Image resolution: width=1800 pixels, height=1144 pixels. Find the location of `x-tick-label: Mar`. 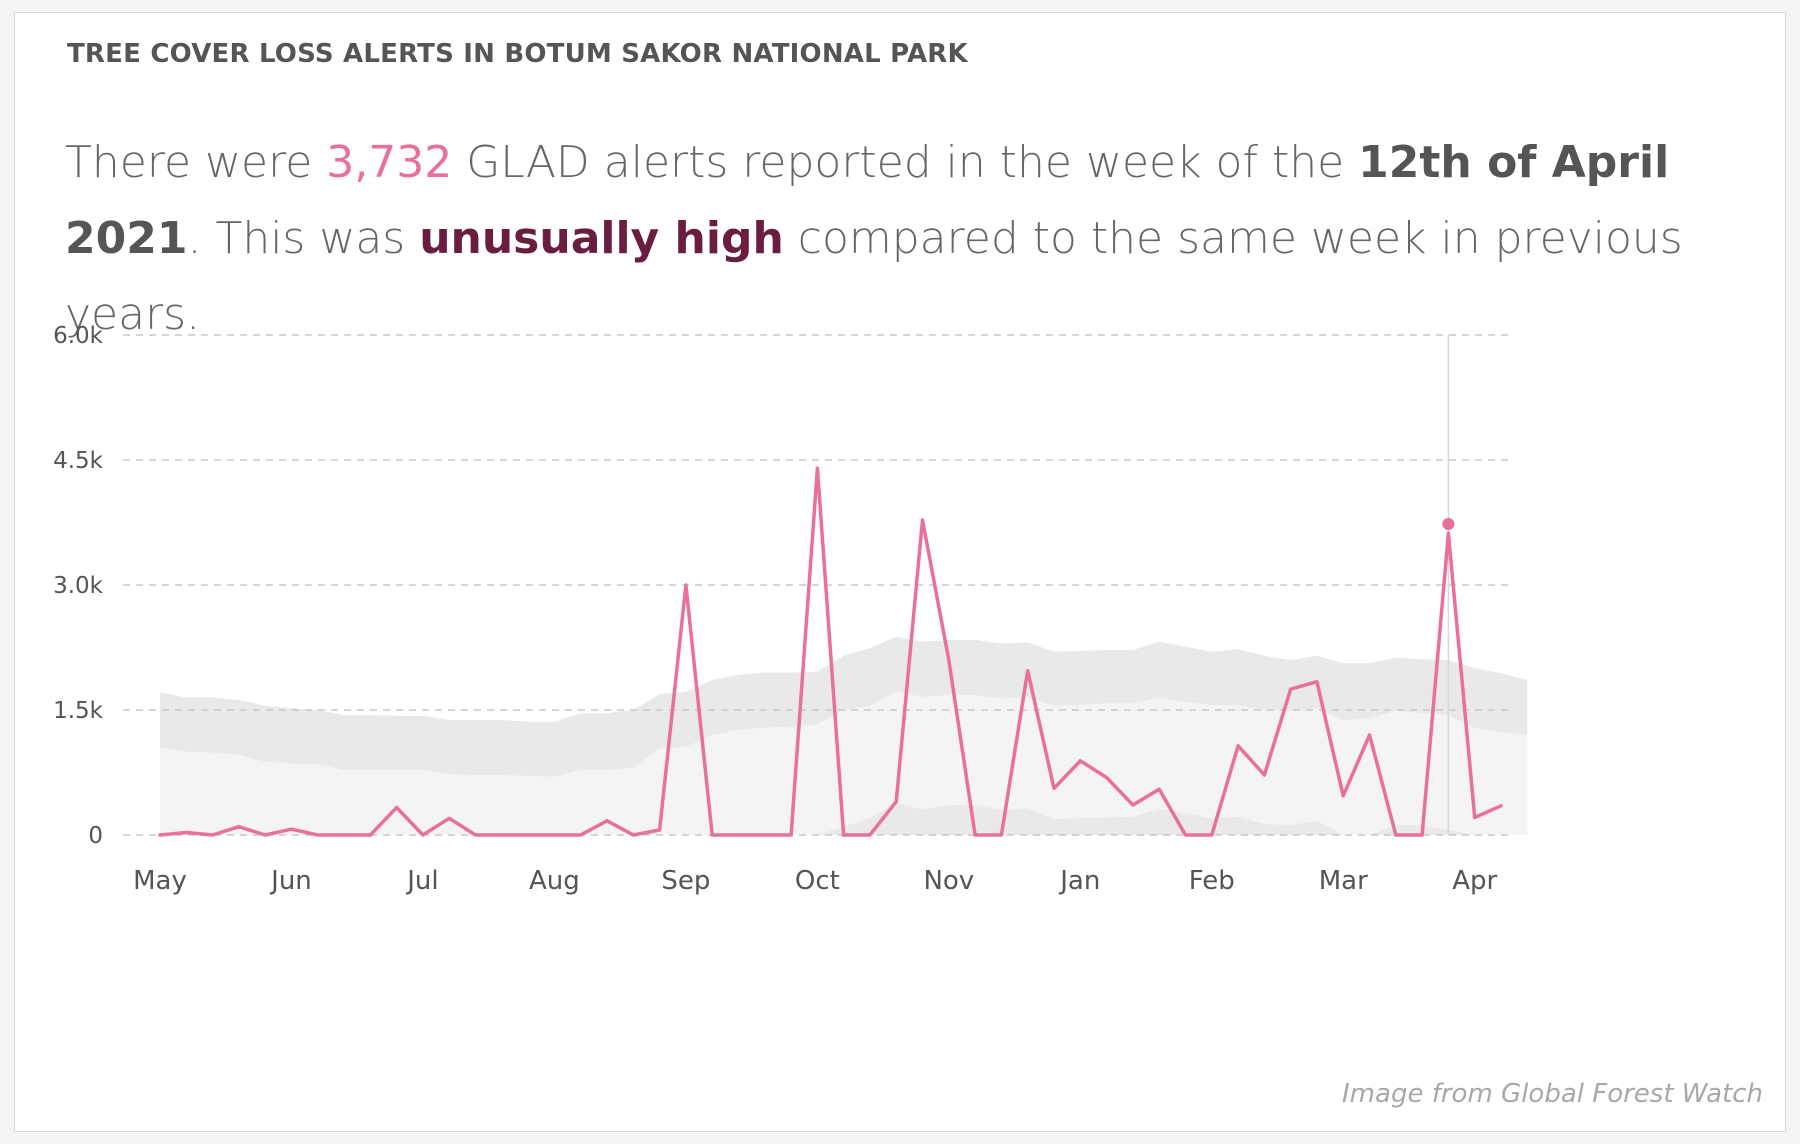

x-tick-label: Mar is located at coordinates (1343, 881).